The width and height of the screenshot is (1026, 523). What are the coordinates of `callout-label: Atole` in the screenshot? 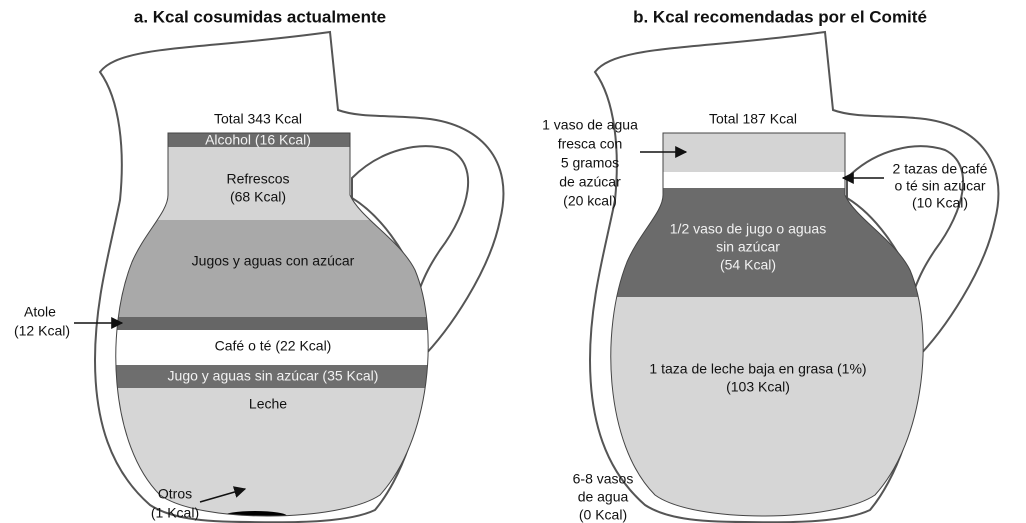 It's located at (40, 312).